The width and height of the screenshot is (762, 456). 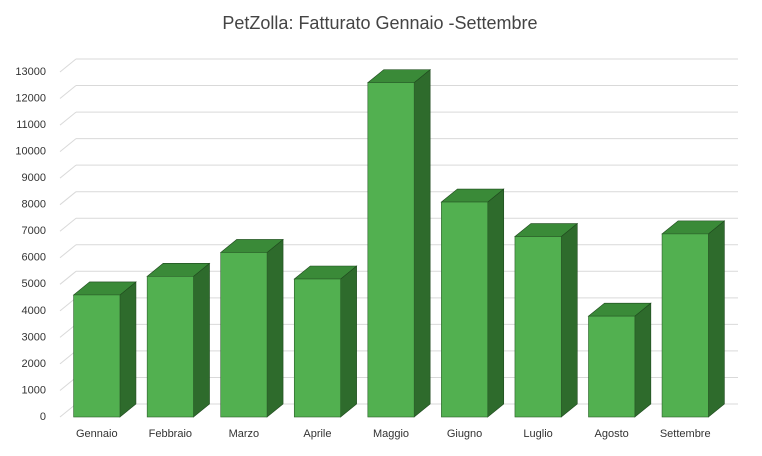 What do you see at coordinates (34, 258) in the screenshot?
I see `y-tick-label: 6000` at bounding box center [34, 258].